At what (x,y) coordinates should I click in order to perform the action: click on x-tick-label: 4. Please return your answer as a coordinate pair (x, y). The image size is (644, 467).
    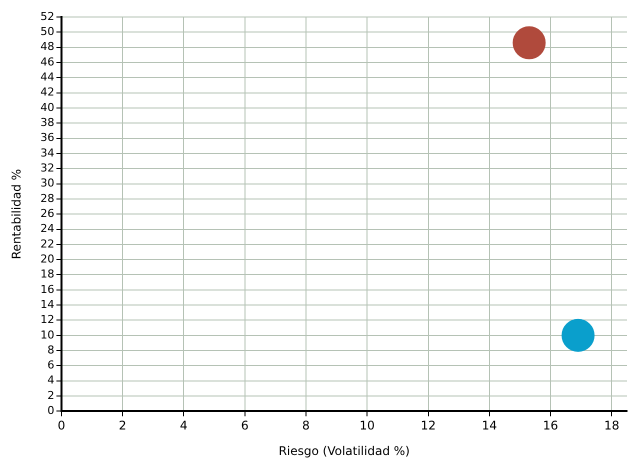
    Looking at the image, I should click on (184, 425).